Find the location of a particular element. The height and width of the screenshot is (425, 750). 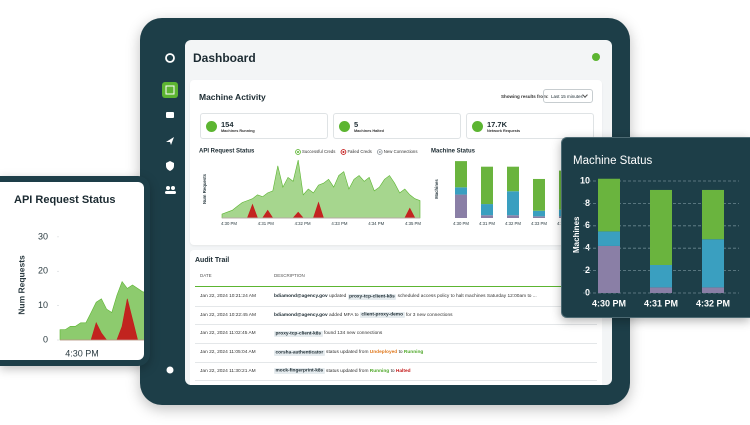

row-date: Jan 22, 2024 10:22:45 AM is located at coordinates (228, 315).